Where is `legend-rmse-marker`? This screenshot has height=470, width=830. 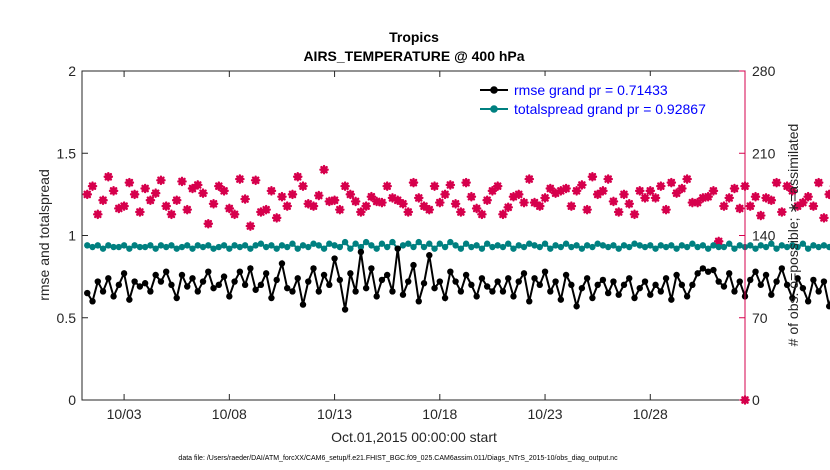 legend-rmse-marker is located at coordinates (494, 90).